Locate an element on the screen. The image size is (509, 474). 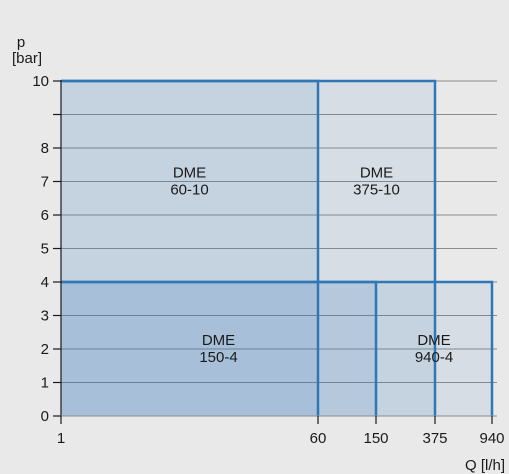
y-axis-unit: [bar] is located at coordinates (27, 58).